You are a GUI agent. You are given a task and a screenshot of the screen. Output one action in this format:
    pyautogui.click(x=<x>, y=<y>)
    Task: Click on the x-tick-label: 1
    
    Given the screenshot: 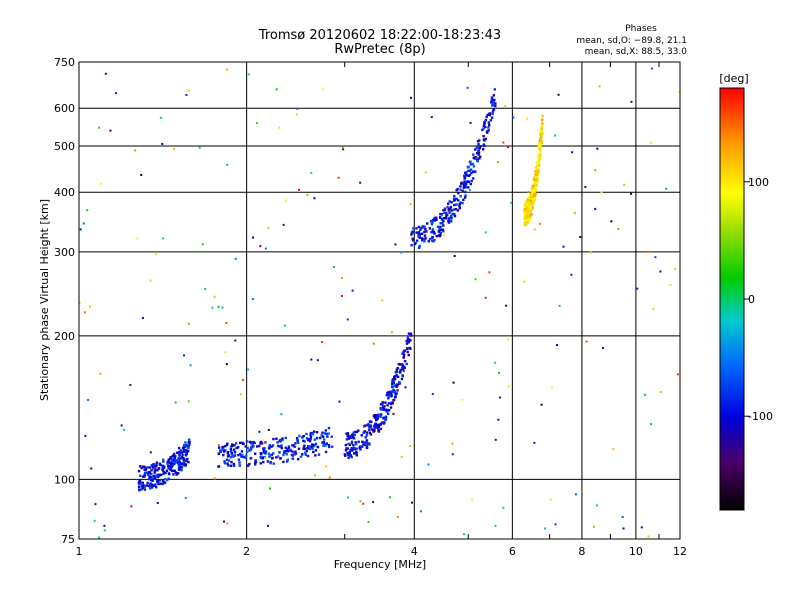 What is the action you would take?
    pyautogui.click(x=79, y=551)
    